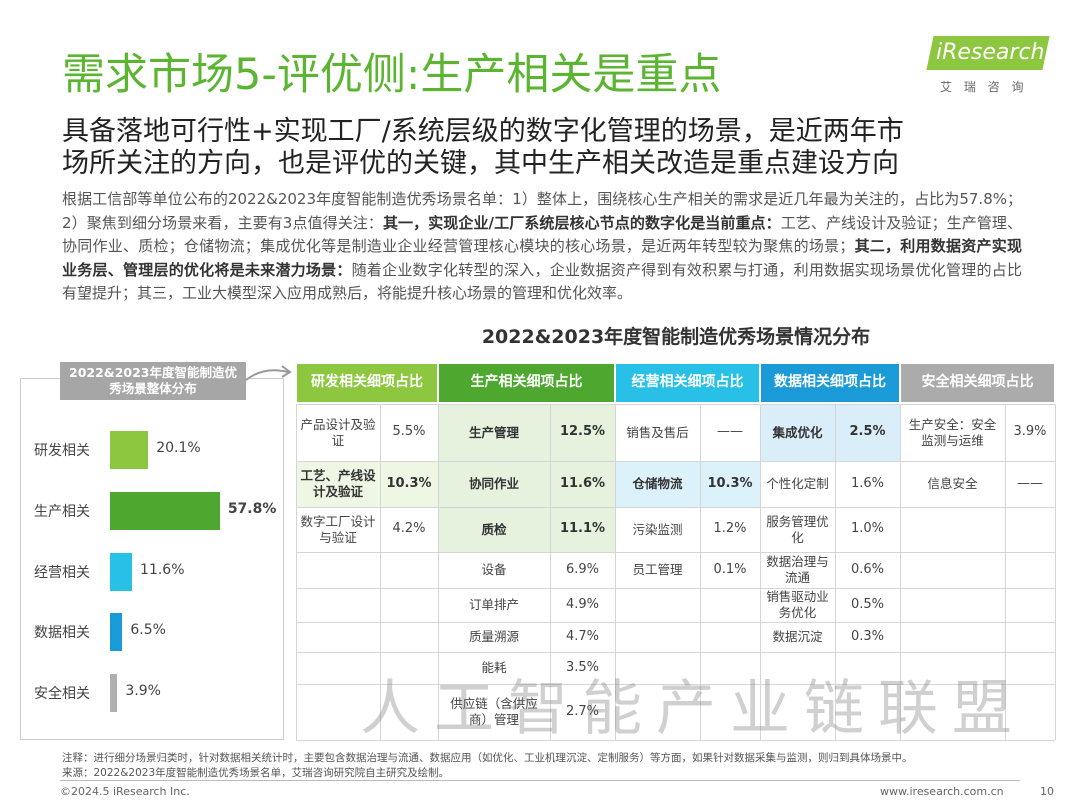  Describe the element at coordinates (148, 630) in the screenshot. I see `value-label: 6.5%` at that location.